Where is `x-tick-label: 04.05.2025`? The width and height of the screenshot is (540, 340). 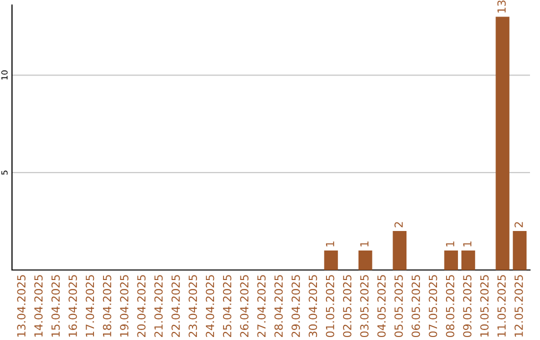 x-tick-label: 04.05.2025 is located at coordinates (381, 306).